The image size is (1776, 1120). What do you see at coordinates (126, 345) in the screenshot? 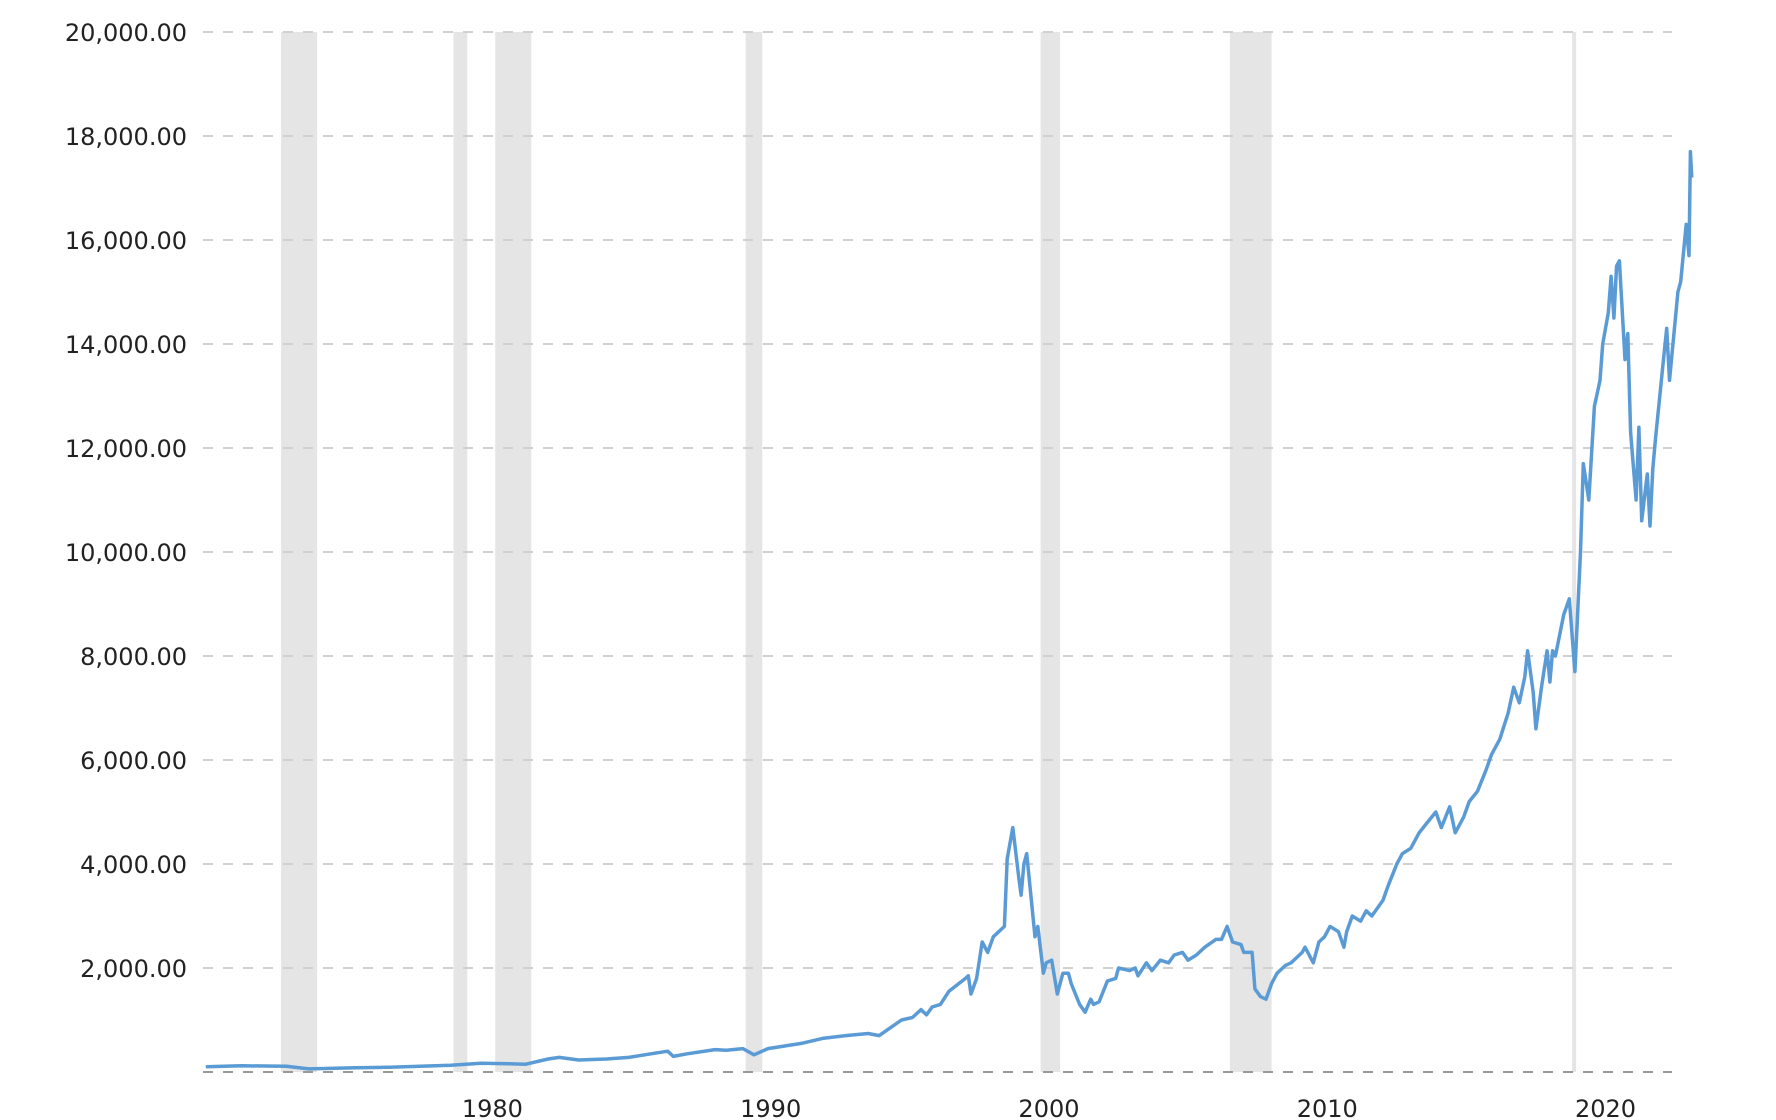
I see `y-tick-label: 14,000.00` at bounding box center [126, 345].